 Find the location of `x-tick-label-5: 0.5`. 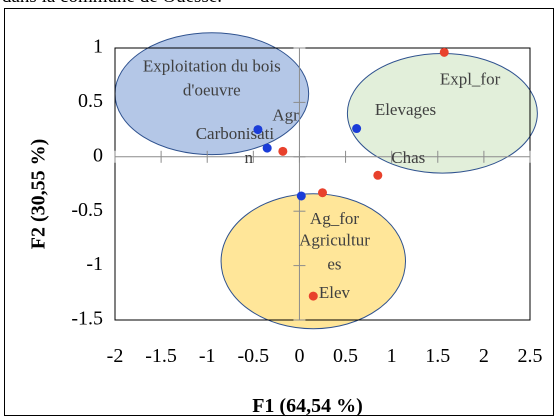

x-tick-label-5: 0.5 is located at coordinates (345, 356).